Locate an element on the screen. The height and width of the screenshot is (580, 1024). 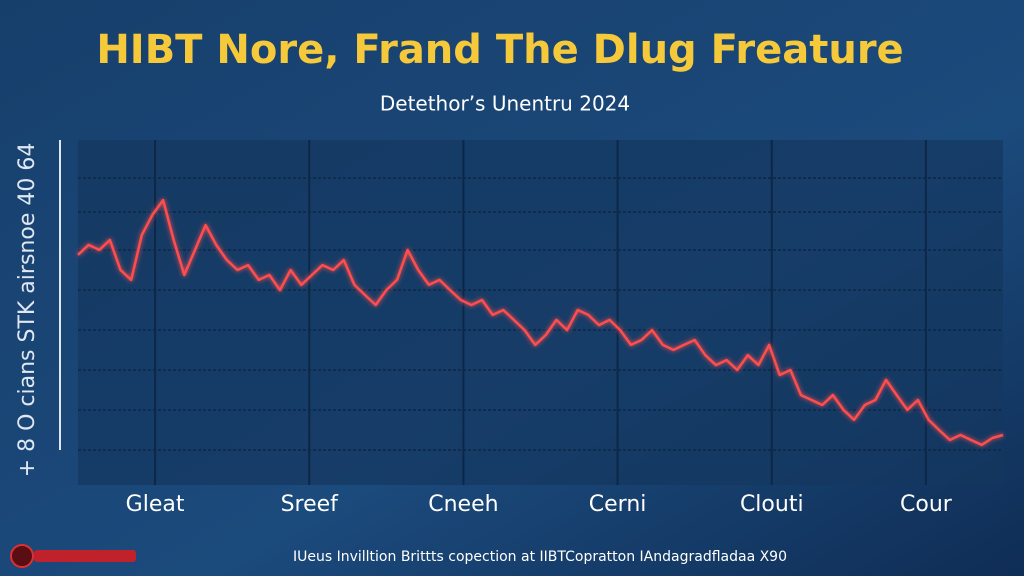
chart-subtitle: Detethor’s Unentru 2024 is located at coordinates (505, 104).